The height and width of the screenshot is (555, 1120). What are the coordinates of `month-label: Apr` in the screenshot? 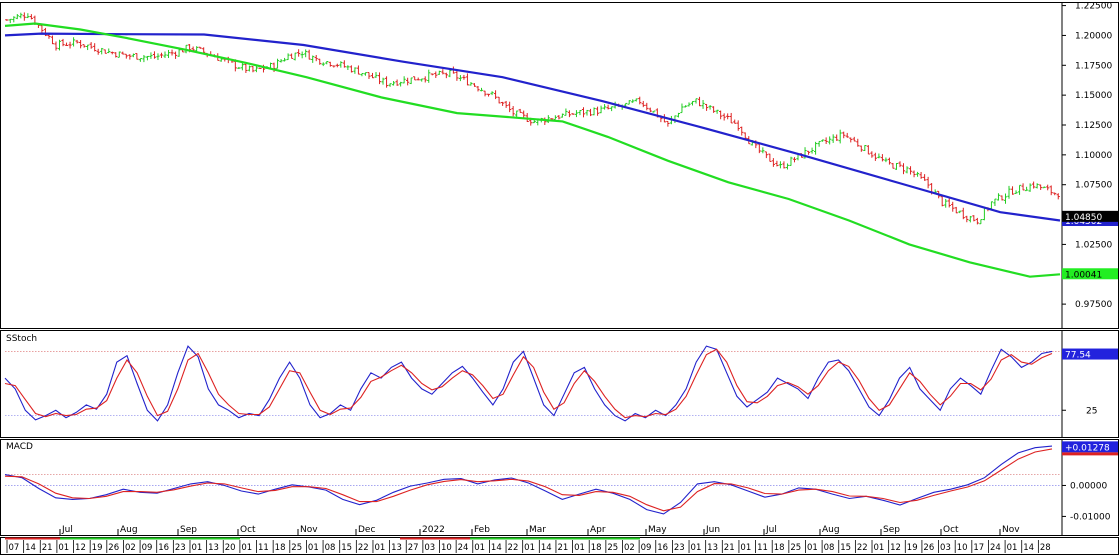 It's located at (598, 530).